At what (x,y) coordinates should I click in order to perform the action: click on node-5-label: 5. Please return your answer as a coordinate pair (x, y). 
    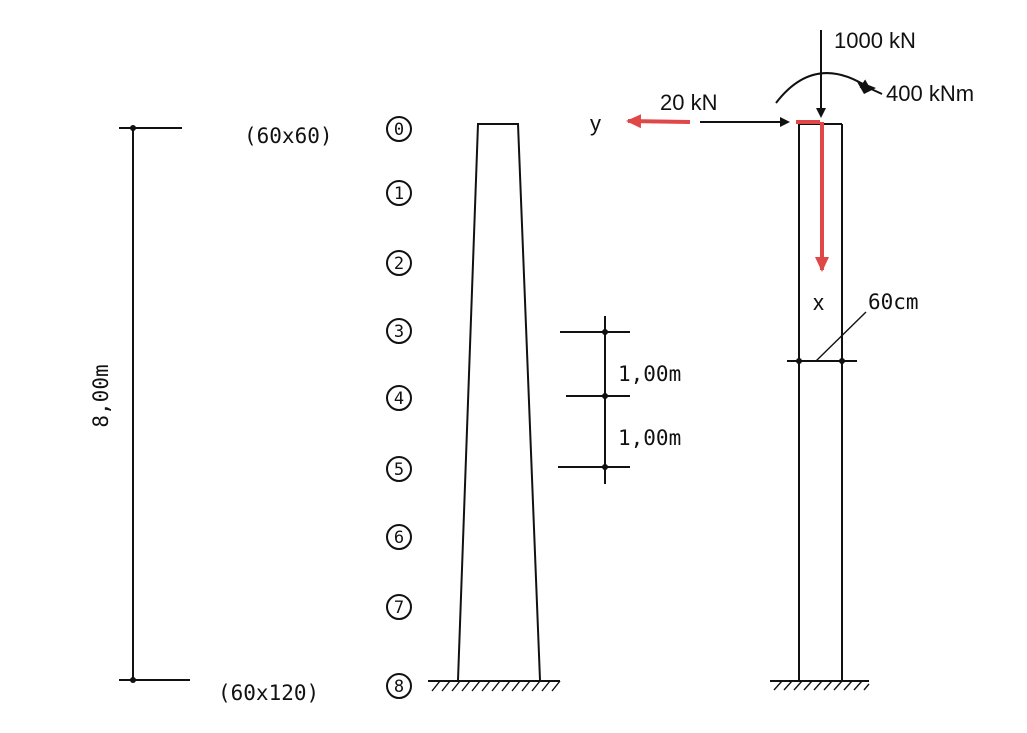
    Looking at the image, I should click on (399, 470).